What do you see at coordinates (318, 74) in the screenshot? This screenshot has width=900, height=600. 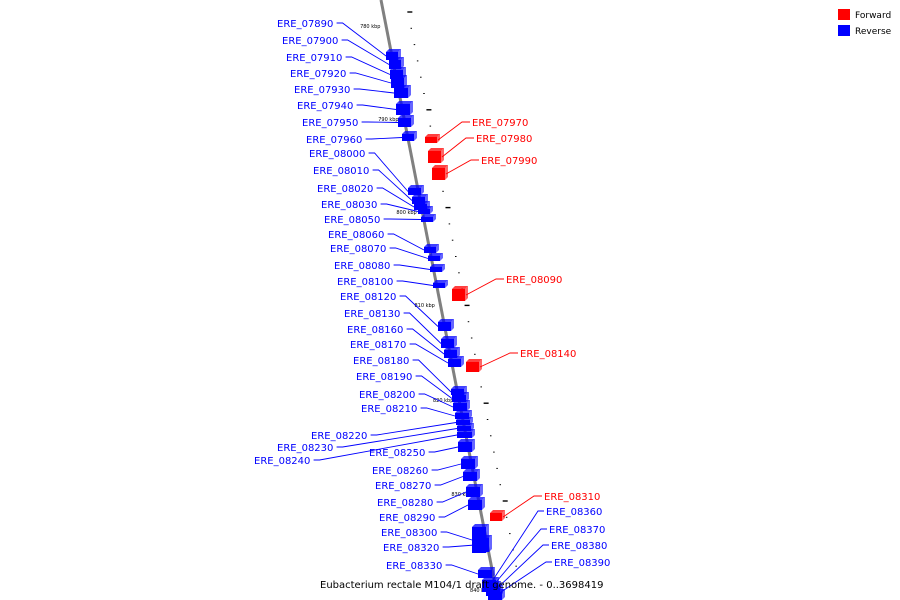 I see `gene-label-ere-07920: ERE_07920` at bounding box center [318, 74].